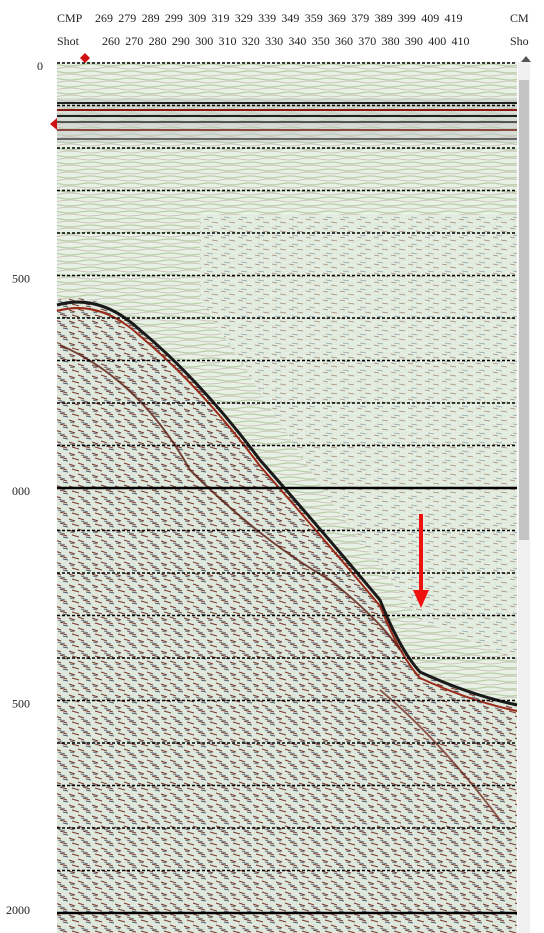 The width and height of the screenshot is (544, 933). What do you see at coordinates (454, 18) in the screenshot?
I see `cmp-value: 419` at bounding box center [454, 18].